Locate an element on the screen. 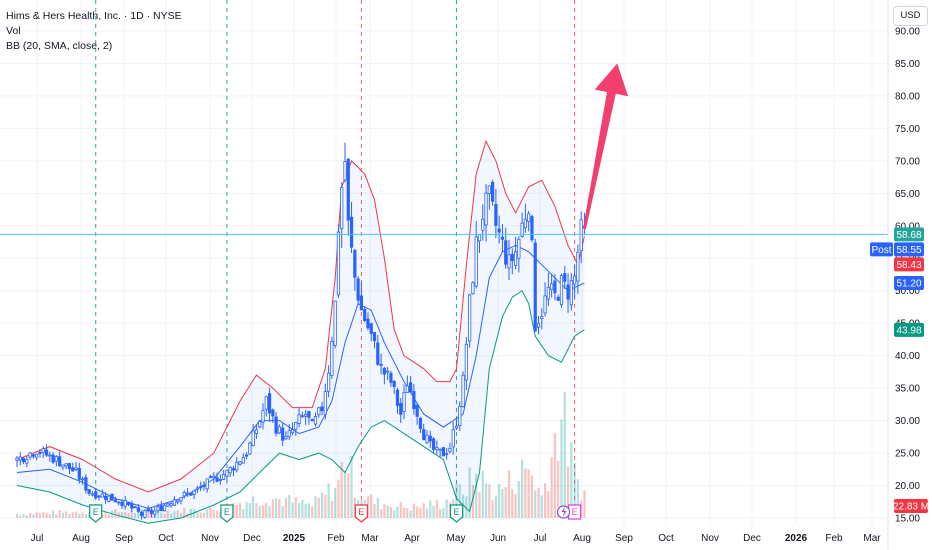 The width and height of the screenshot is (932, 550). symbol-title: Hims & Hers Health, Inc. · 1D · NYSE is located at coordinates (94, 16).